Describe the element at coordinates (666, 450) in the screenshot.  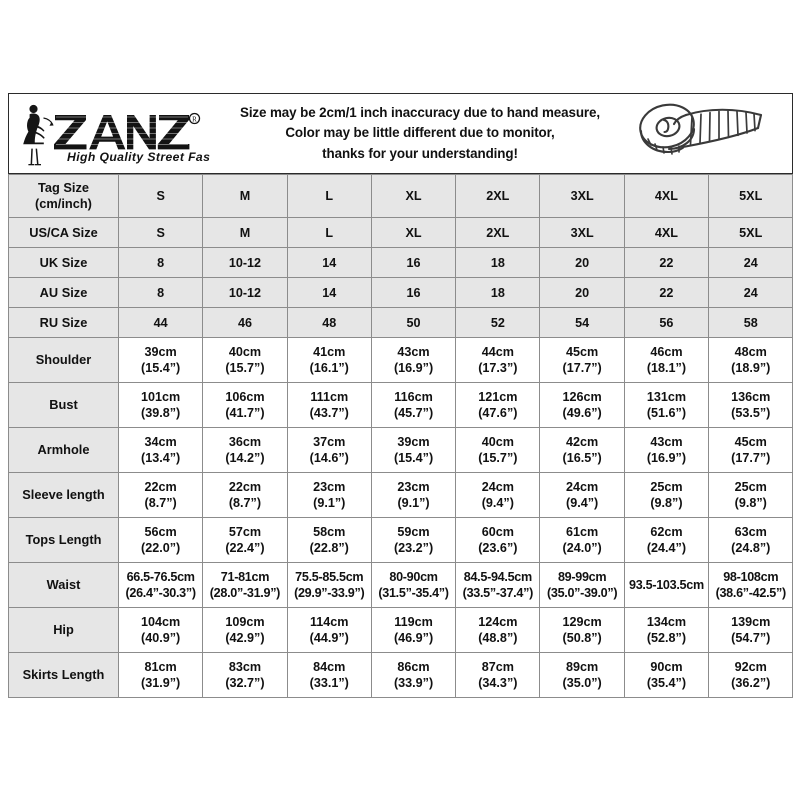
I see `cell-armhole-4xl: 43cm (16.9”)` at that location.